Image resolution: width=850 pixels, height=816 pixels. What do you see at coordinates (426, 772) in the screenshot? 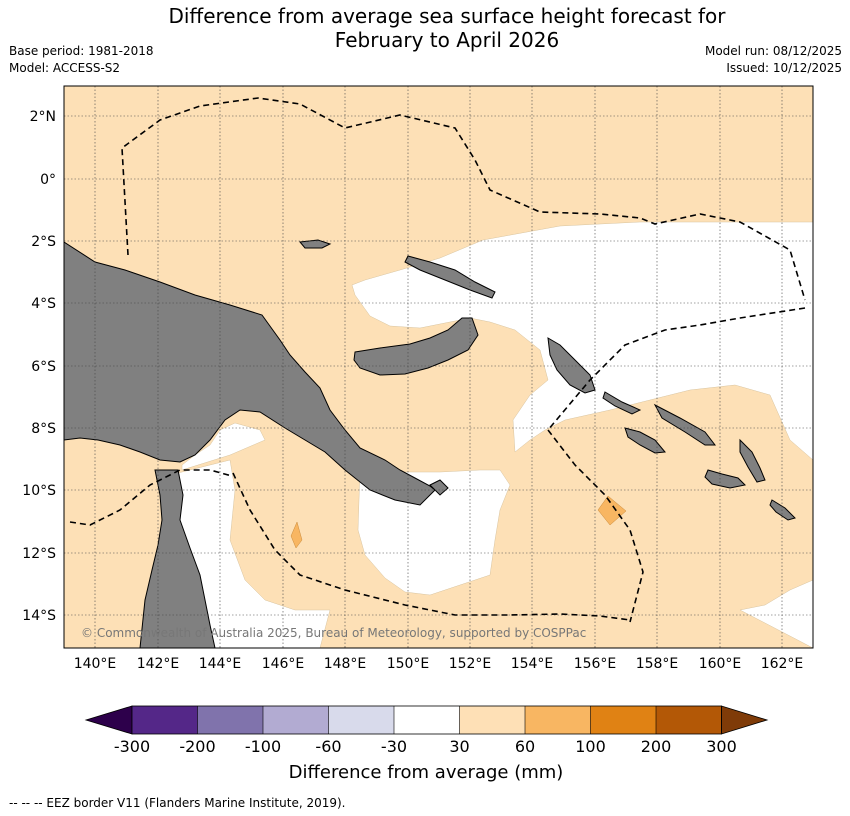
I see `colorbar-label: Difference from average (mm)` at bounding box center [426, 772].